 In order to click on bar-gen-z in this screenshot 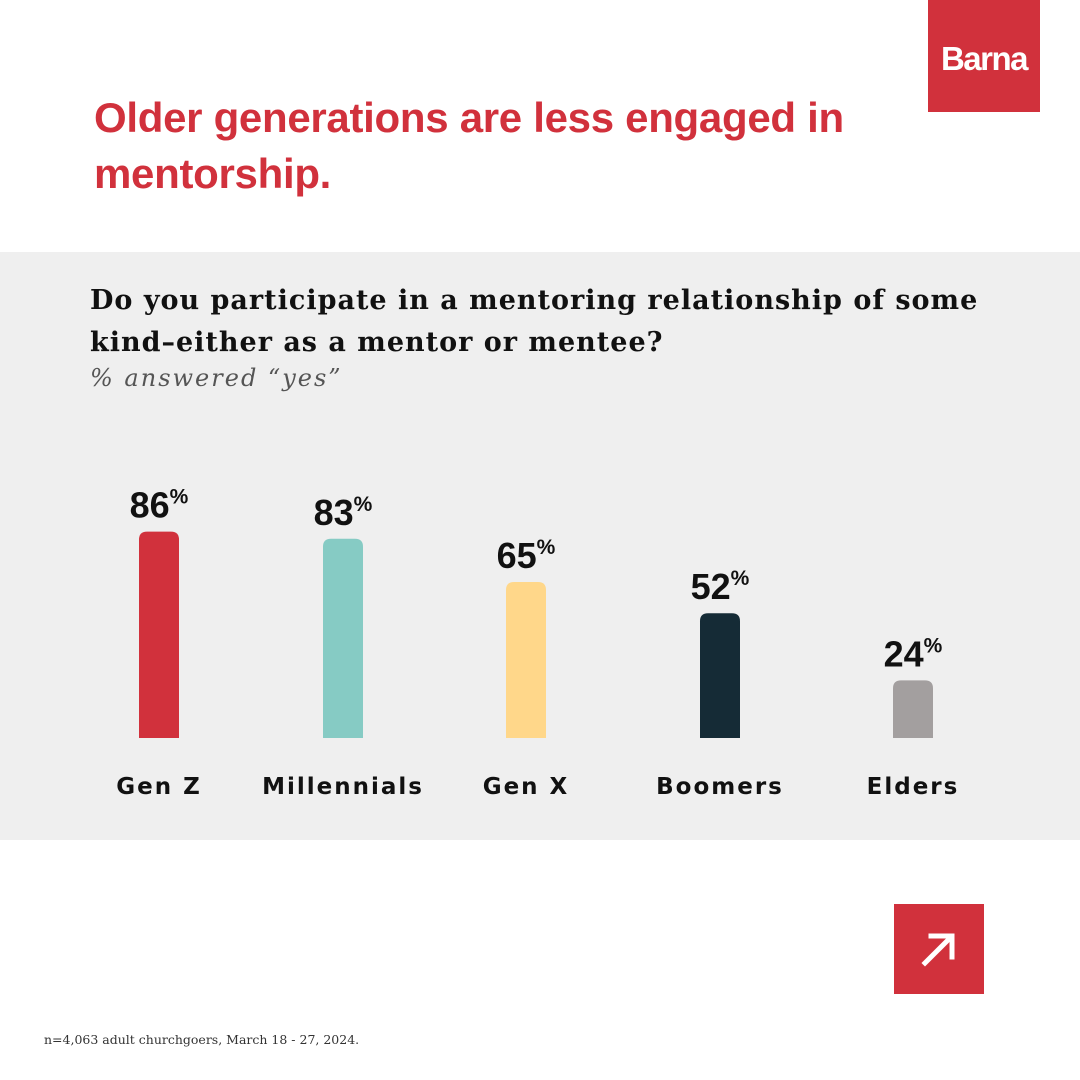, I will do `click(159, 634)`.